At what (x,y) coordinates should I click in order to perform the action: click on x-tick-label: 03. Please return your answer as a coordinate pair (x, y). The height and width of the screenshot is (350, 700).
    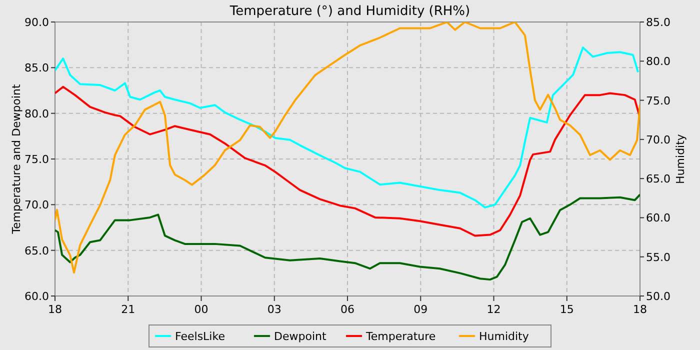
    Looking at the image, I should click on (274, 309).